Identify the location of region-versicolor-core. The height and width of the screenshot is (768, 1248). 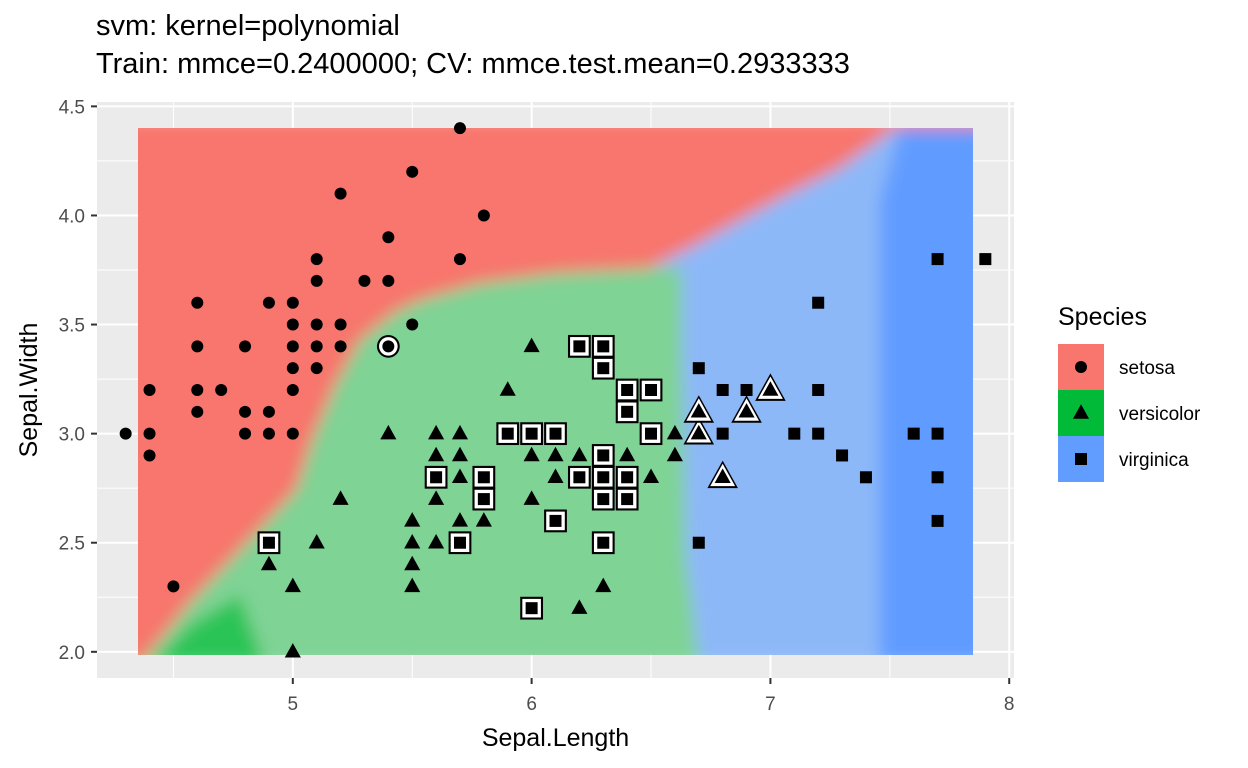
(211, 625).